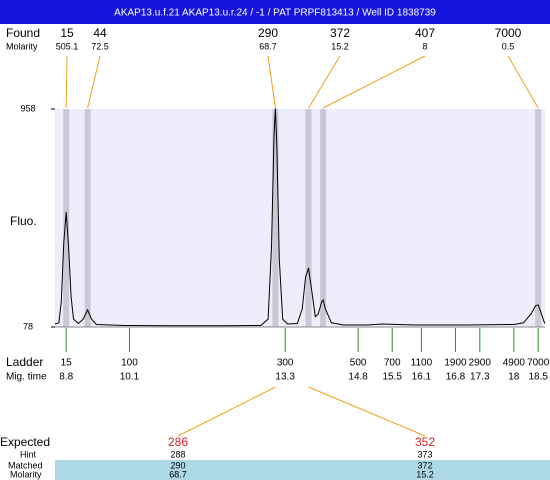 This screenshot has width=550, height=480. I want to click on found-size: 407, so click(425, 33).